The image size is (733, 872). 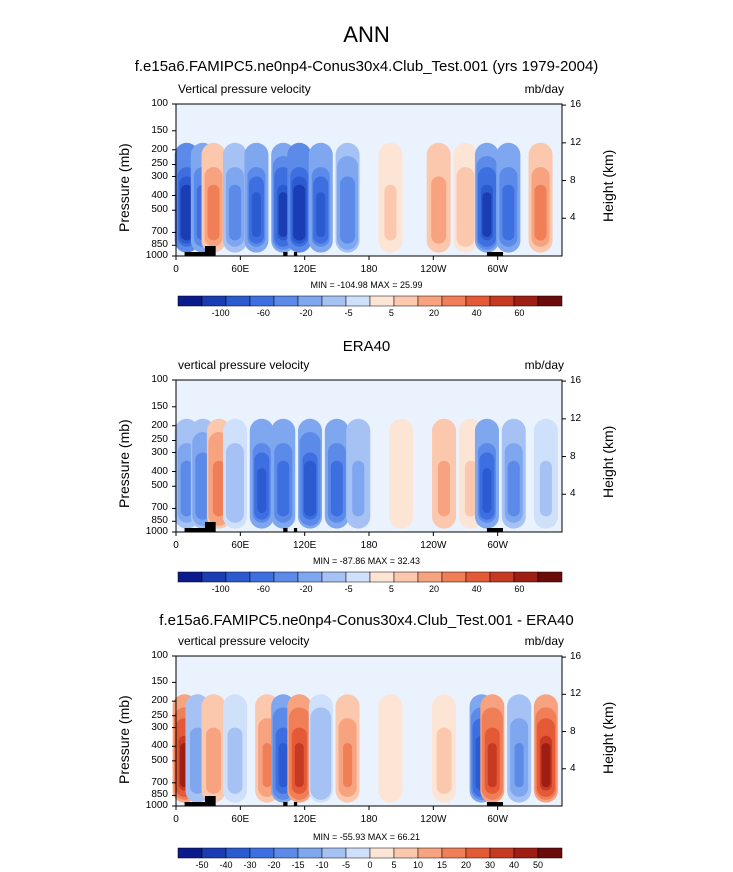 What do you see at coordinates (369, 457) in the screenshot?
I see `panel-2-plot` at bounding box center [369, 457].